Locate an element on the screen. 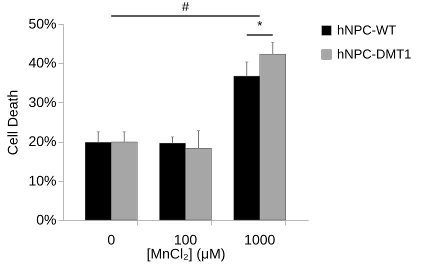  y-axis-title: Cell Death is located at coordinates (12, 123).